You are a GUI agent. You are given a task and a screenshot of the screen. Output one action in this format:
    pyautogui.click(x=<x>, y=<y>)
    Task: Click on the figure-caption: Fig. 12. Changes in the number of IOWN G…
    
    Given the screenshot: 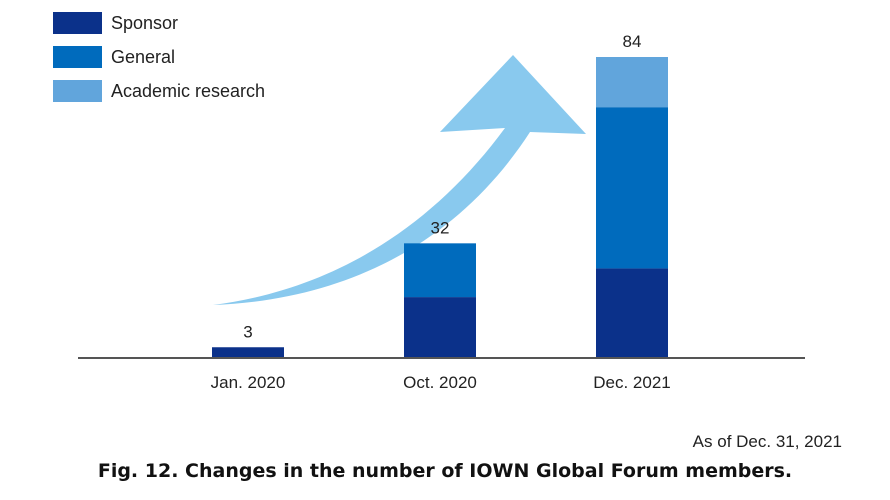 What is the action you would take?
    pyautogui.click(x=445, y=471)
    